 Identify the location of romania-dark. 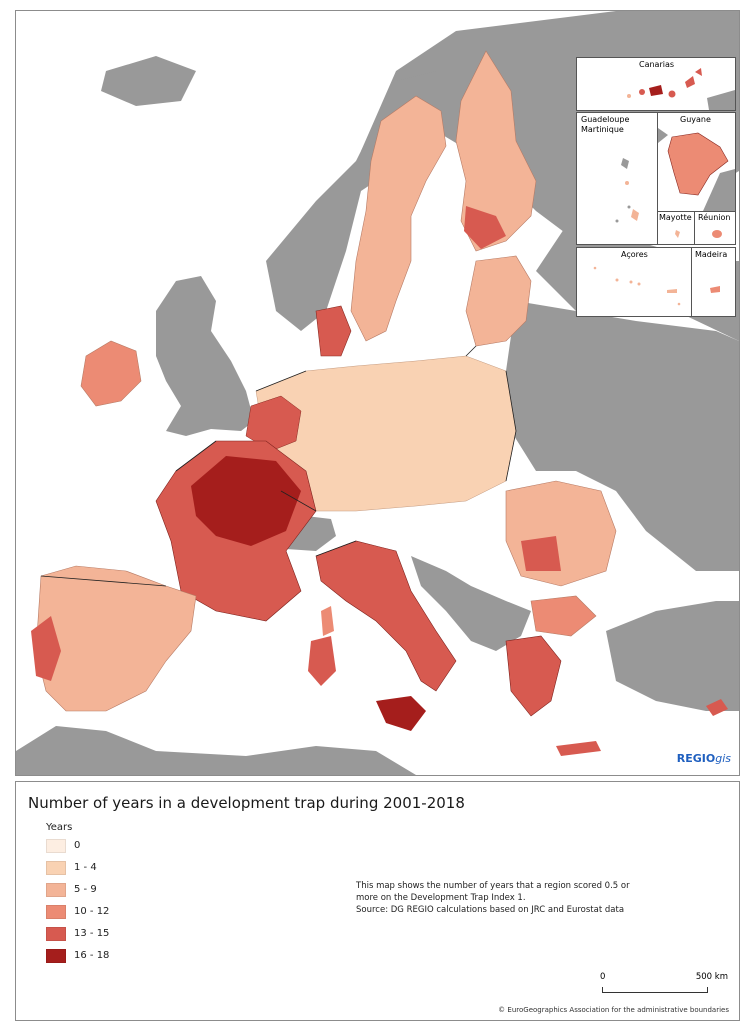
(541, 553).